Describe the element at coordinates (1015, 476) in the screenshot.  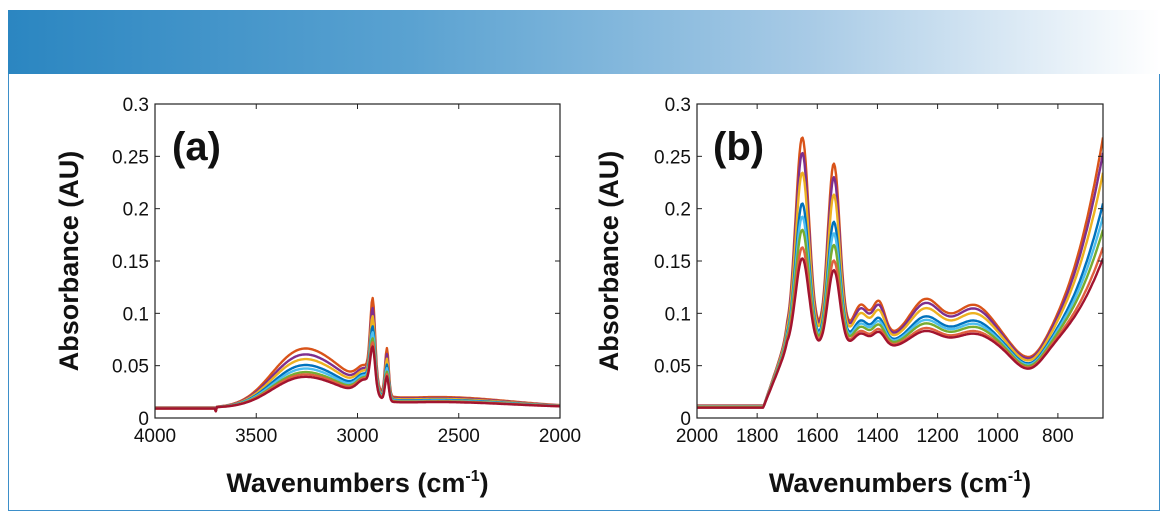
I see `panel-b-xlabel-superscript: -1` at that location.